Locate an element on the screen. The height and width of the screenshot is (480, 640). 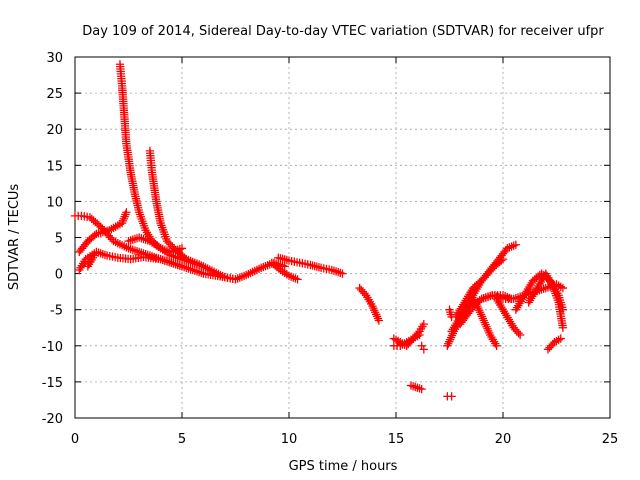
x-tick-label: 15 is located at coordinates (396, 439).